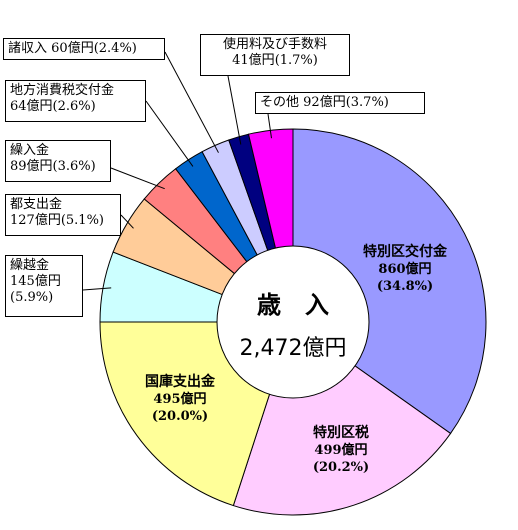 The height and width of the screenshot is (530, 518). I want to click on slice-amount: 60億円, so click(72, 48).